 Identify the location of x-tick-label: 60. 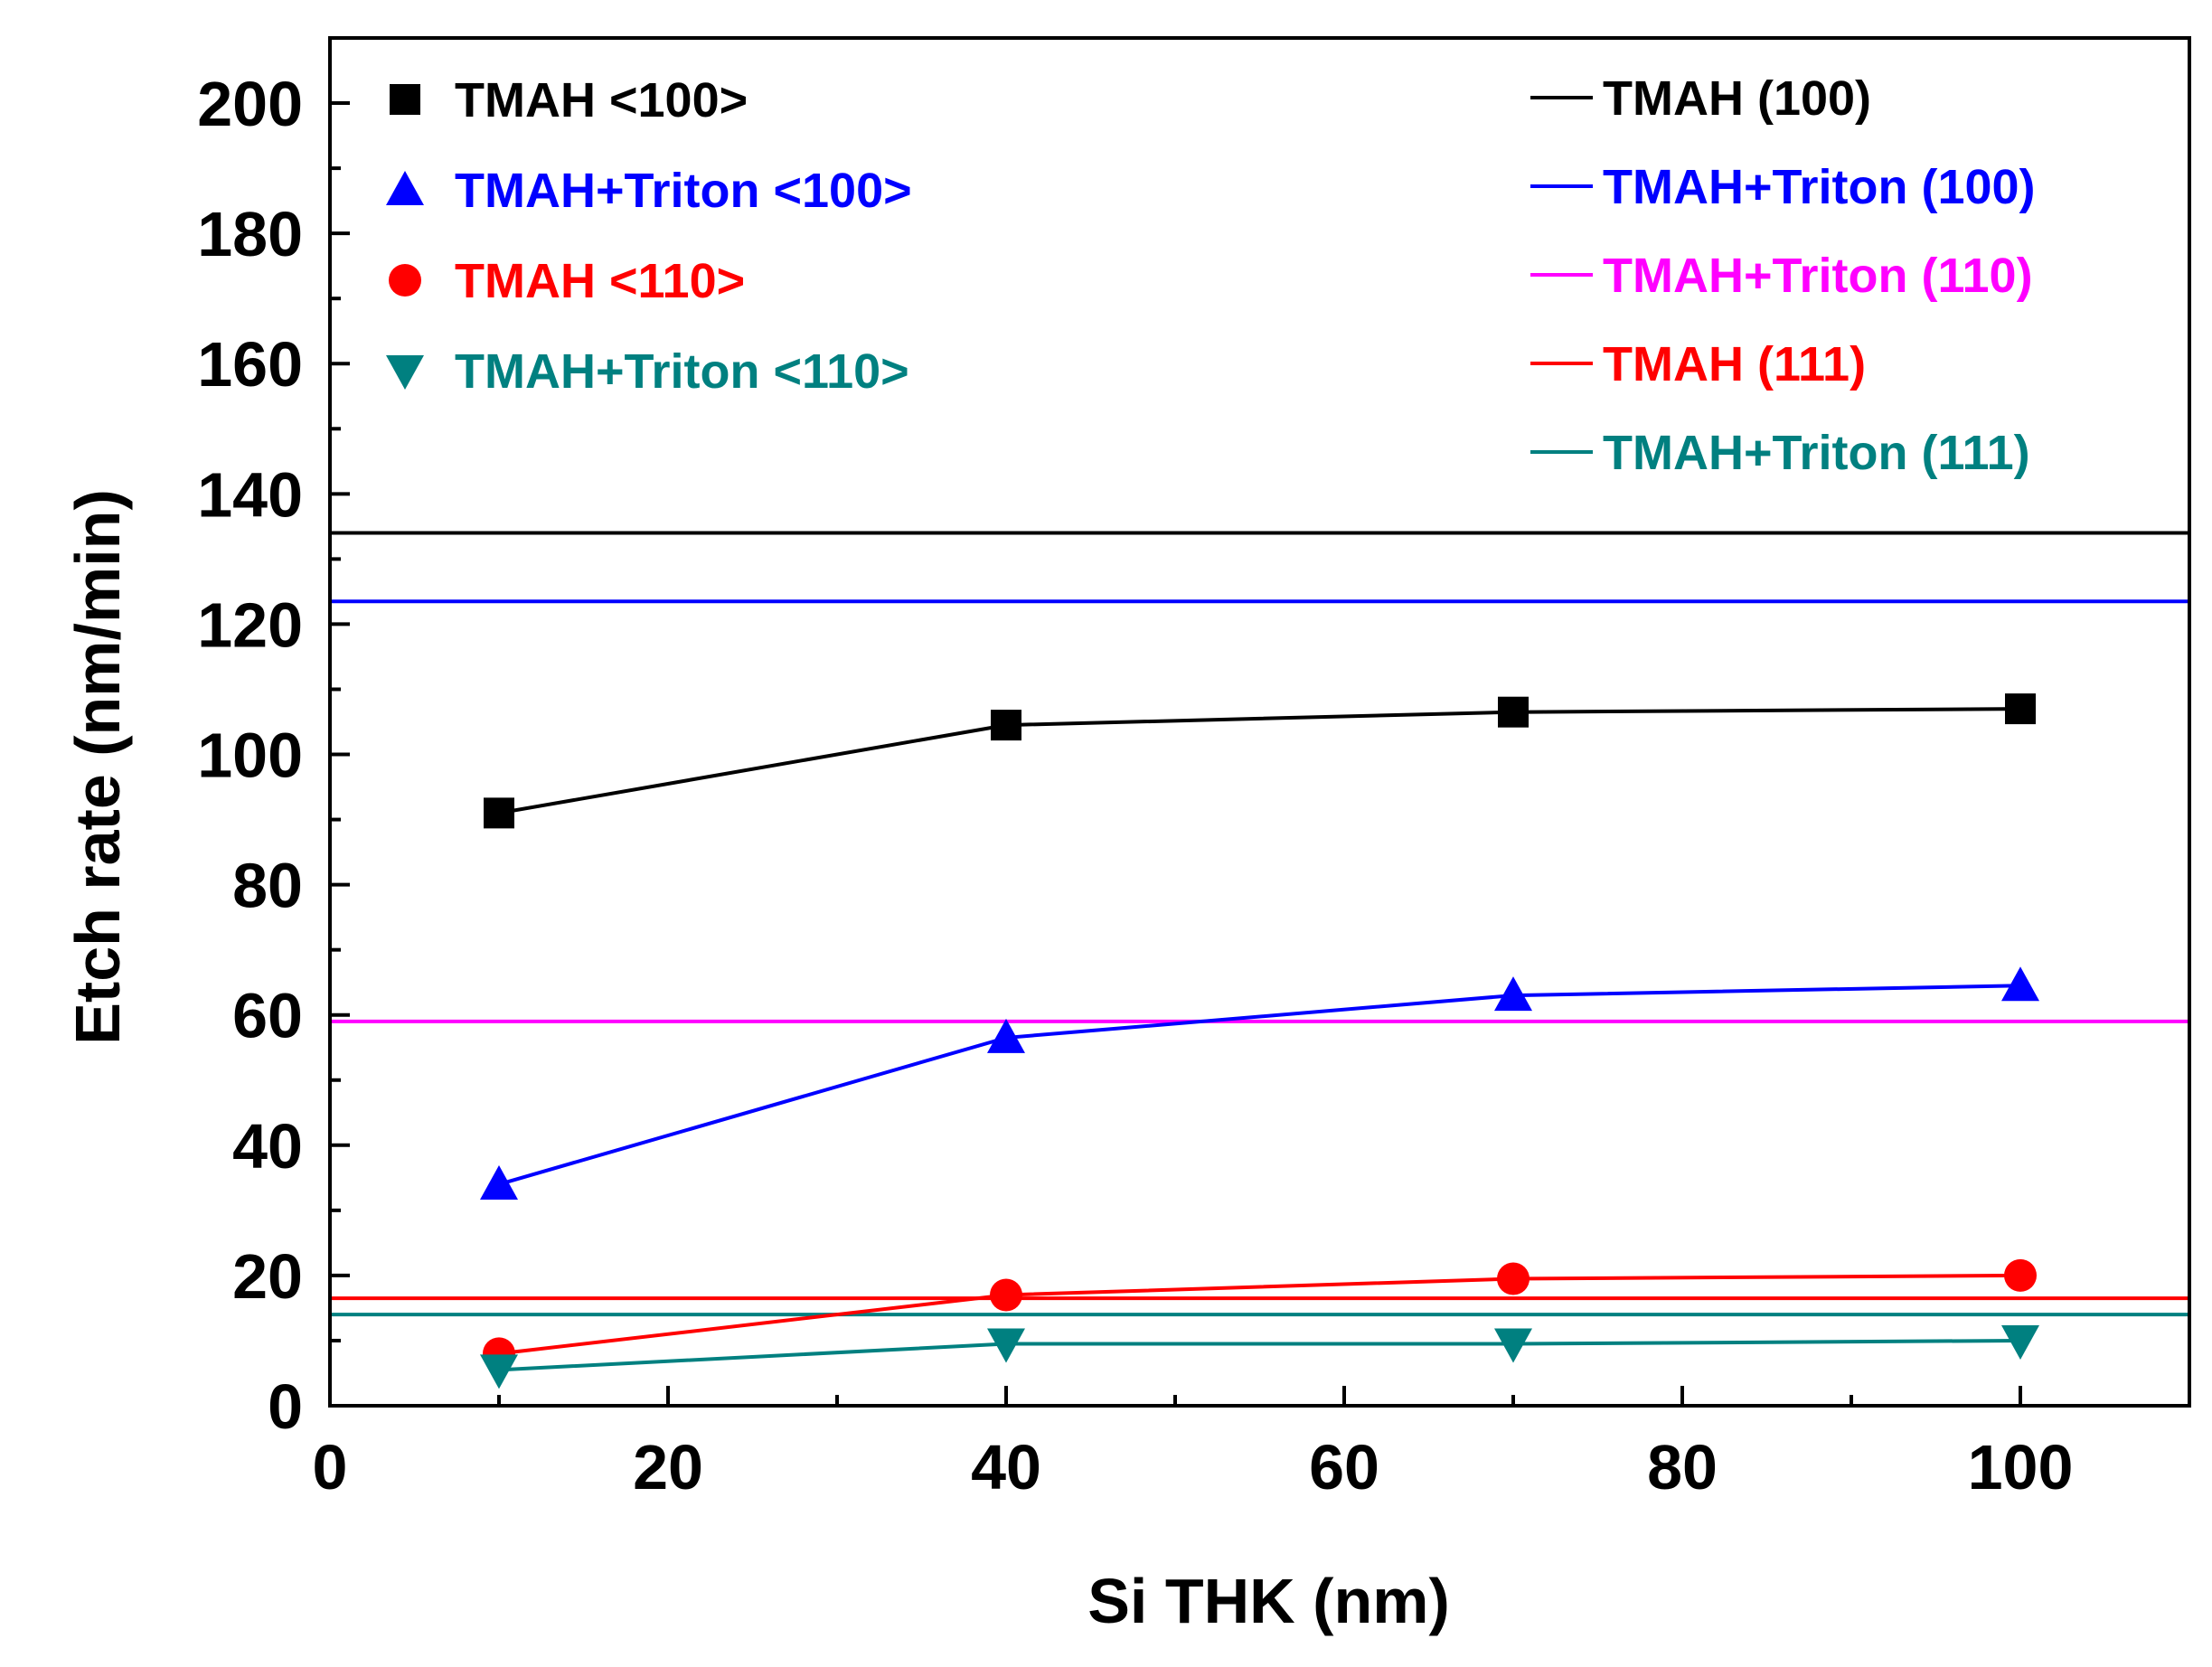
(1344, 1467).